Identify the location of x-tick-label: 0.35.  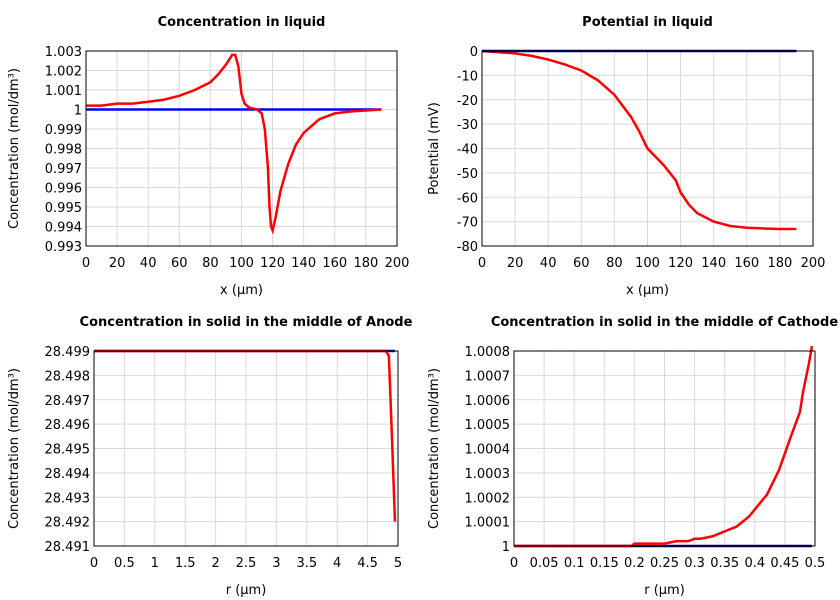
(724, 563).